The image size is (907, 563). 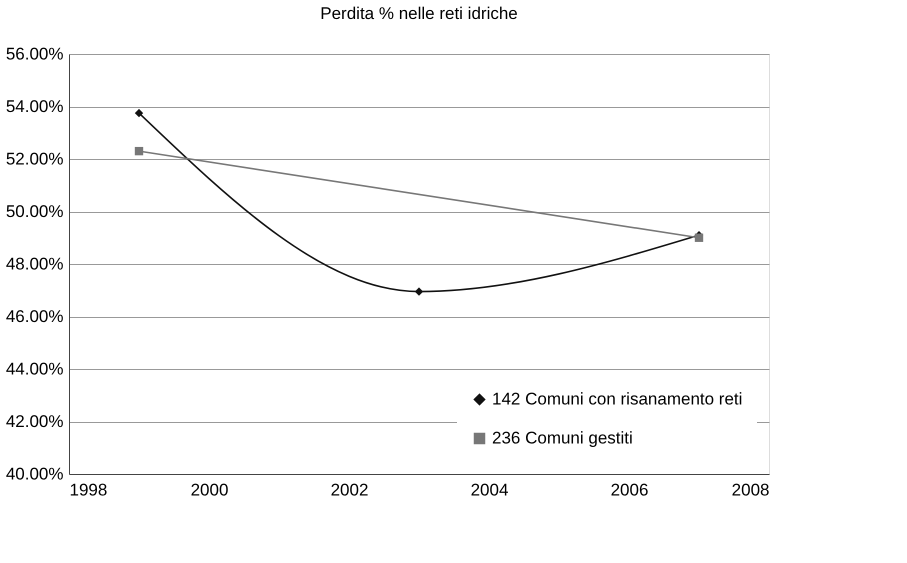 What do you see at coordinates (419, 13) in the screenshot?
I see `chart-title: Perdita % nelle reti idriche` at bounding box center [419, 13].